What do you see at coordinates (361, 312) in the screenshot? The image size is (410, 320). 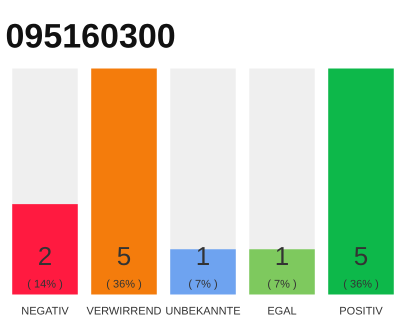 I see `x-tick-label: POSITIV` at bounding box center [361, 312].